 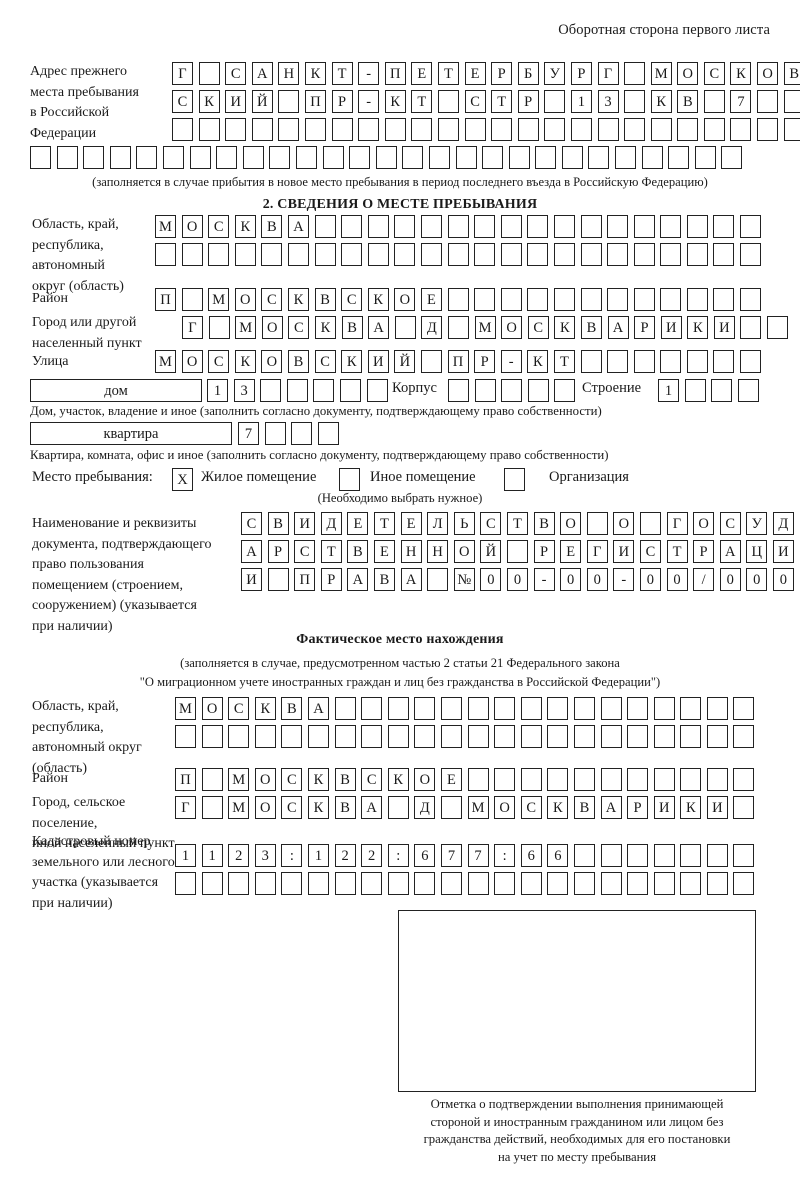 I want to click on s2-street-cell-13: Р, so click(x=485, y=361).